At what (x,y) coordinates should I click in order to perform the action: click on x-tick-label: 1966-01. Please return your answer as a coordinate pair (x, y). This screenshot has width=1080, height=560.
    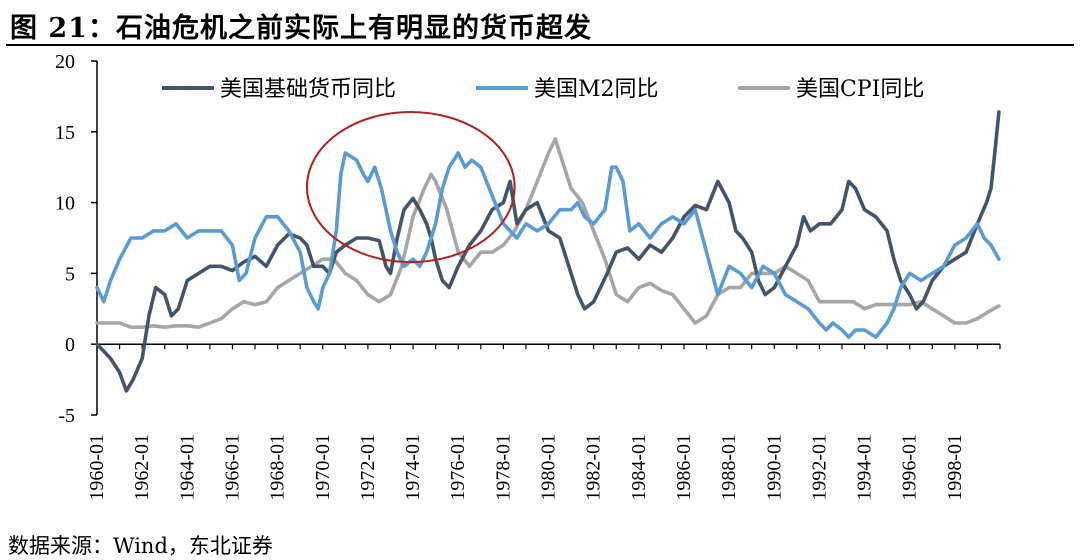
    Looking at the image, I should click on (232, 467).